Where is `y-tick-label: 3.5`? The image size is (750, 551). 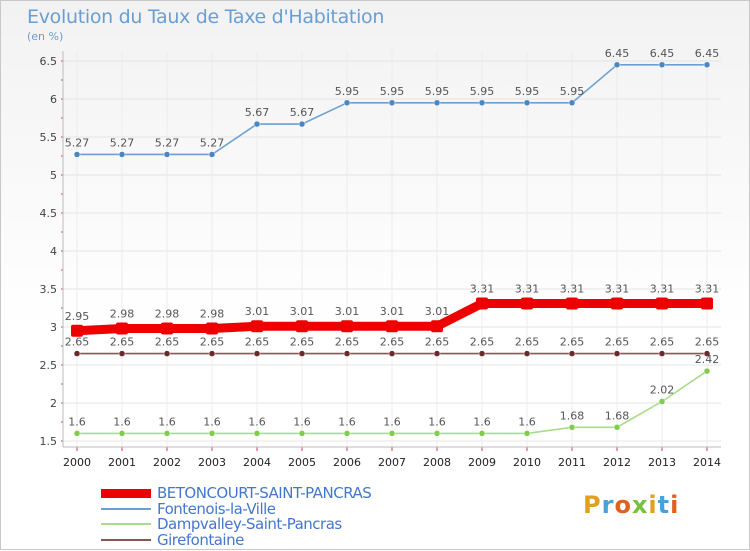
y-tick-label: 3.5 is located at coordinates (49, 289).